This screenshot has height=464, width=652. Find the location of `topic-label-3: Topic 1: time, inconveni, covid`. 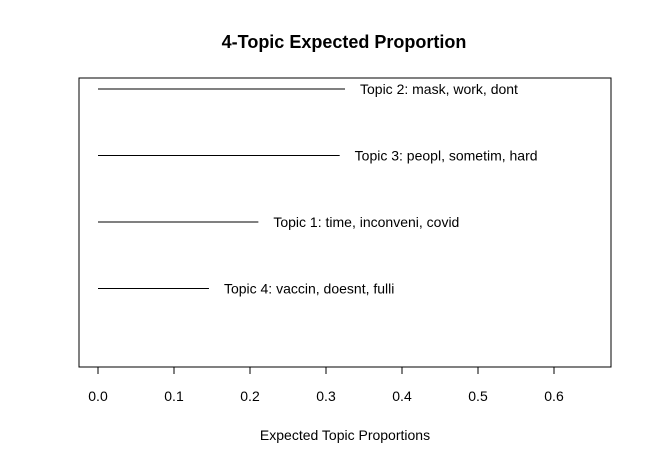

topic-label-3: Topic 1: time, inconveni, covid is located at coordinates (366, 222).